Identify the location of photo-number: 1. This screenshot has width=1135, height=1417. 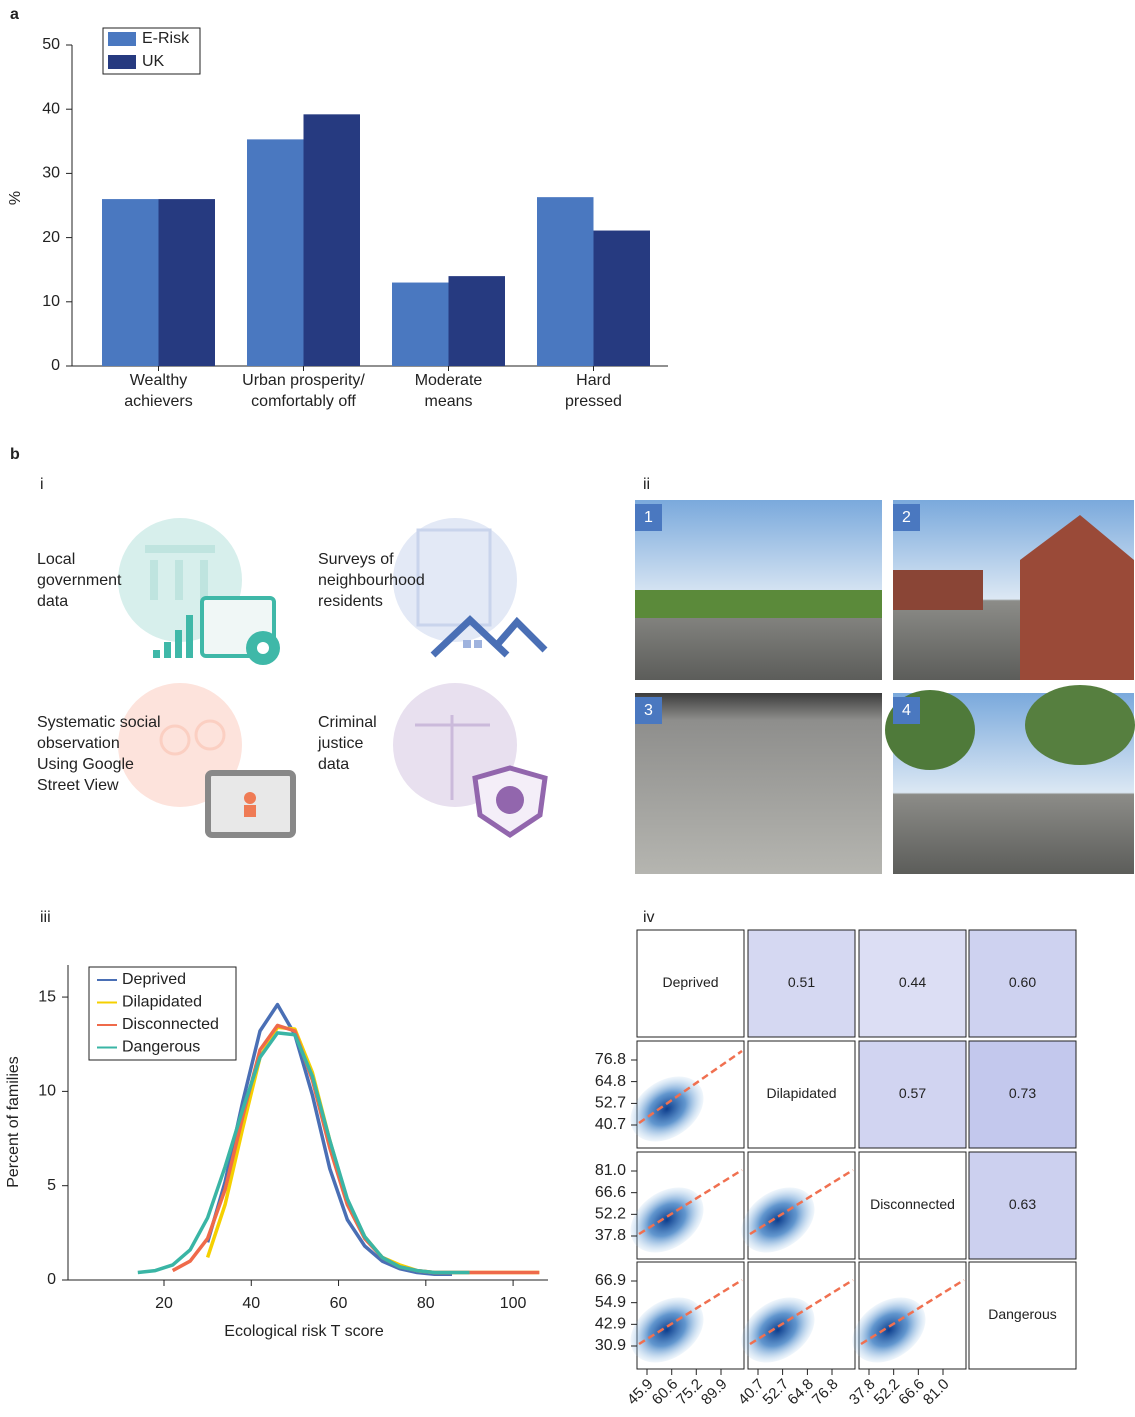
(648, 517).